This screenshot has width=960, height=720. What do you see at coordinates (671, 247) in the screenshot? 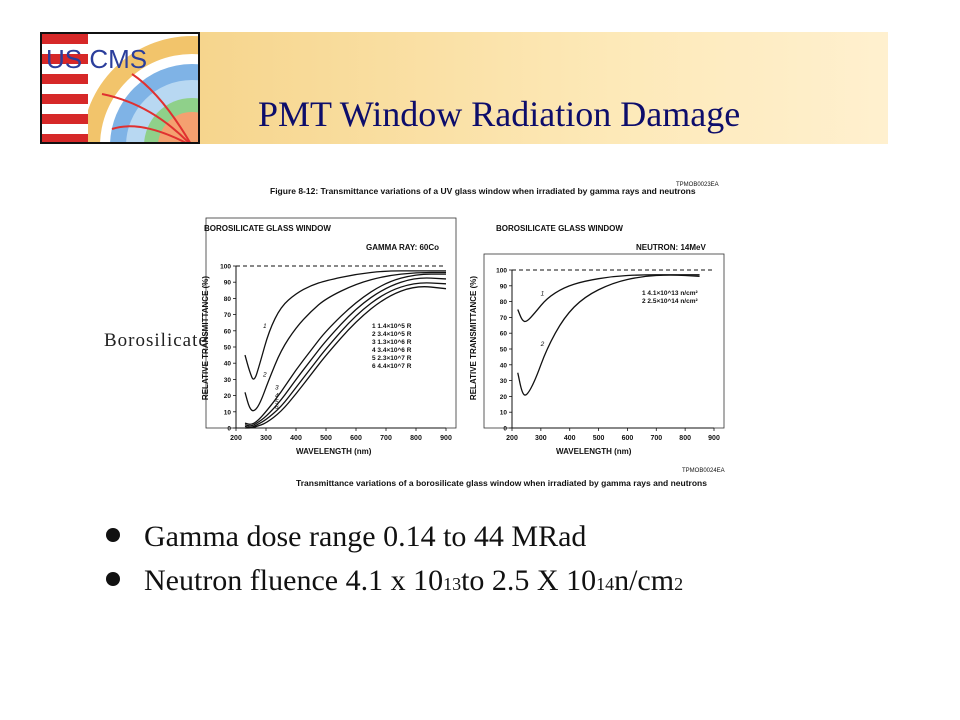
I see `neutron-source-label: NEUTRON: 14MeV` at bounding box center [671, 247].